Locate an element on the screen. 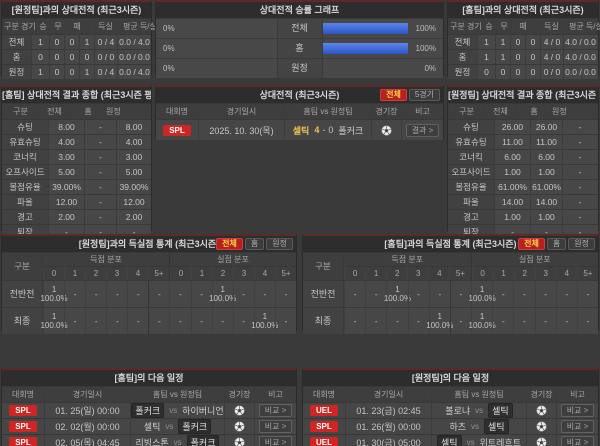  stat-home: 6.00 is located at coordinates (546, 157).